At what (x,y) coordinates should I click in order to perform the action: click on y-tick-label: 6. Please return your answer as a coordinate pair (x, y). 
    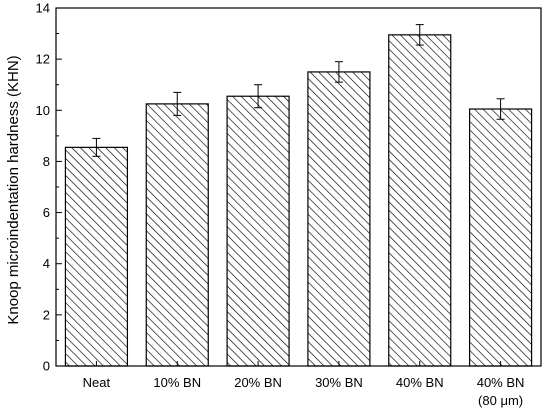
    Looking at the image, I should click on (46, 212).